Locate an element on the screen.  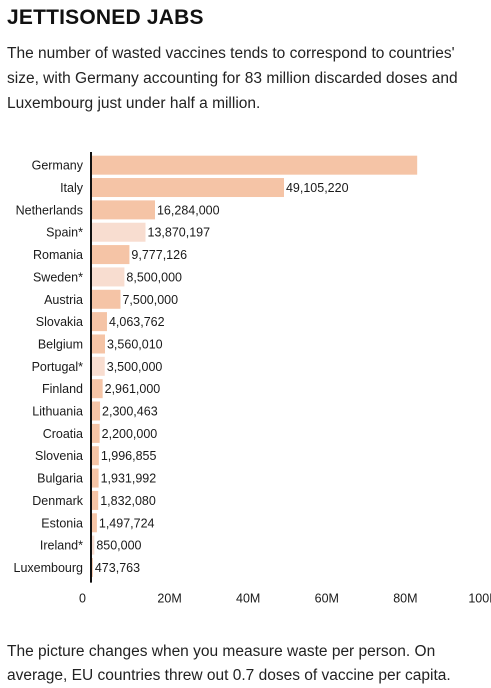
x-tick-label: 100M is located at coordinates (479, 599).